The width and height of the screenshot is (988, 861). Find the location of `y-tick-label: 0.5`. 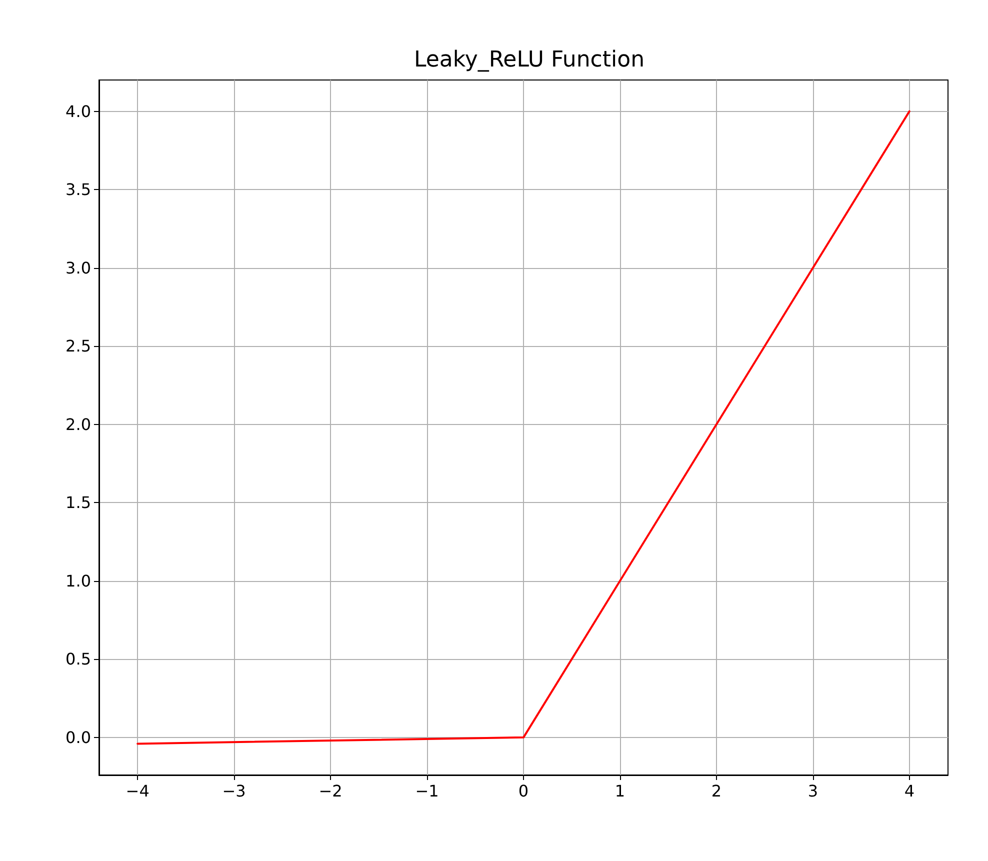

y-tick-label: 0.5 is located at coordinates (78, 659).